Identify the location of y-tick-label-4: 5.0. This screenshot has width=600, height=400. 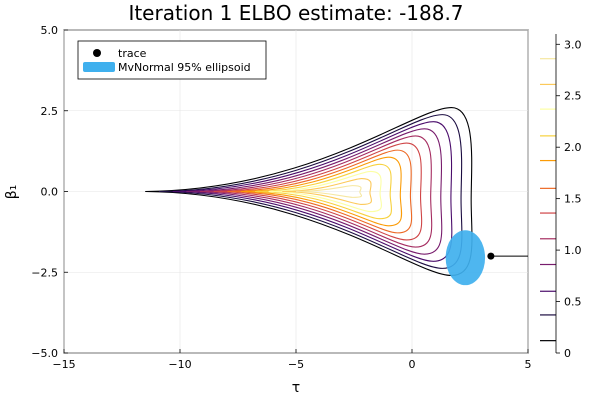
(50, 30).